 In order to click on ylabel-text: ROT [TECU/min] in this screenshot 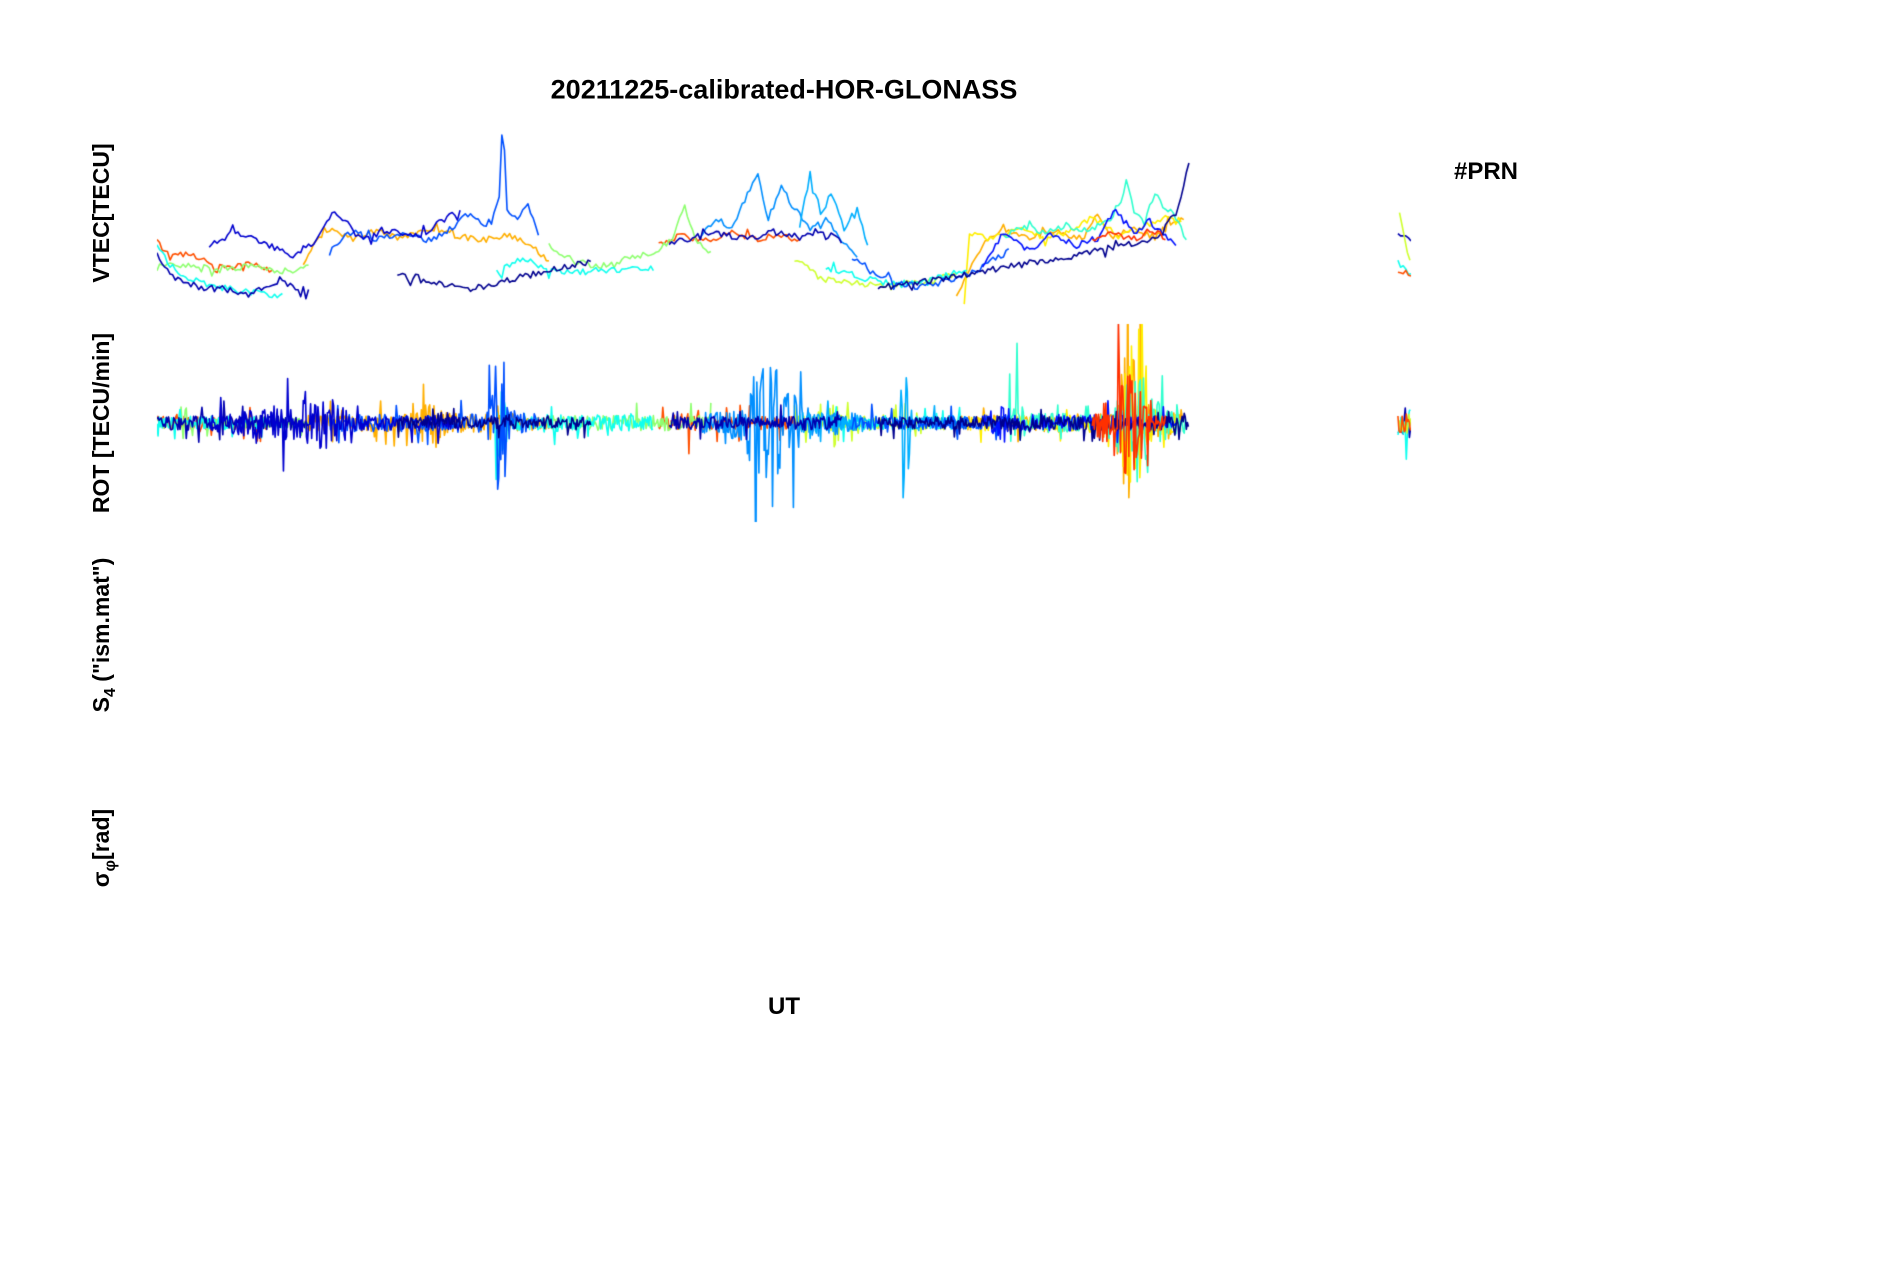, I will do `click(101, 423)`.